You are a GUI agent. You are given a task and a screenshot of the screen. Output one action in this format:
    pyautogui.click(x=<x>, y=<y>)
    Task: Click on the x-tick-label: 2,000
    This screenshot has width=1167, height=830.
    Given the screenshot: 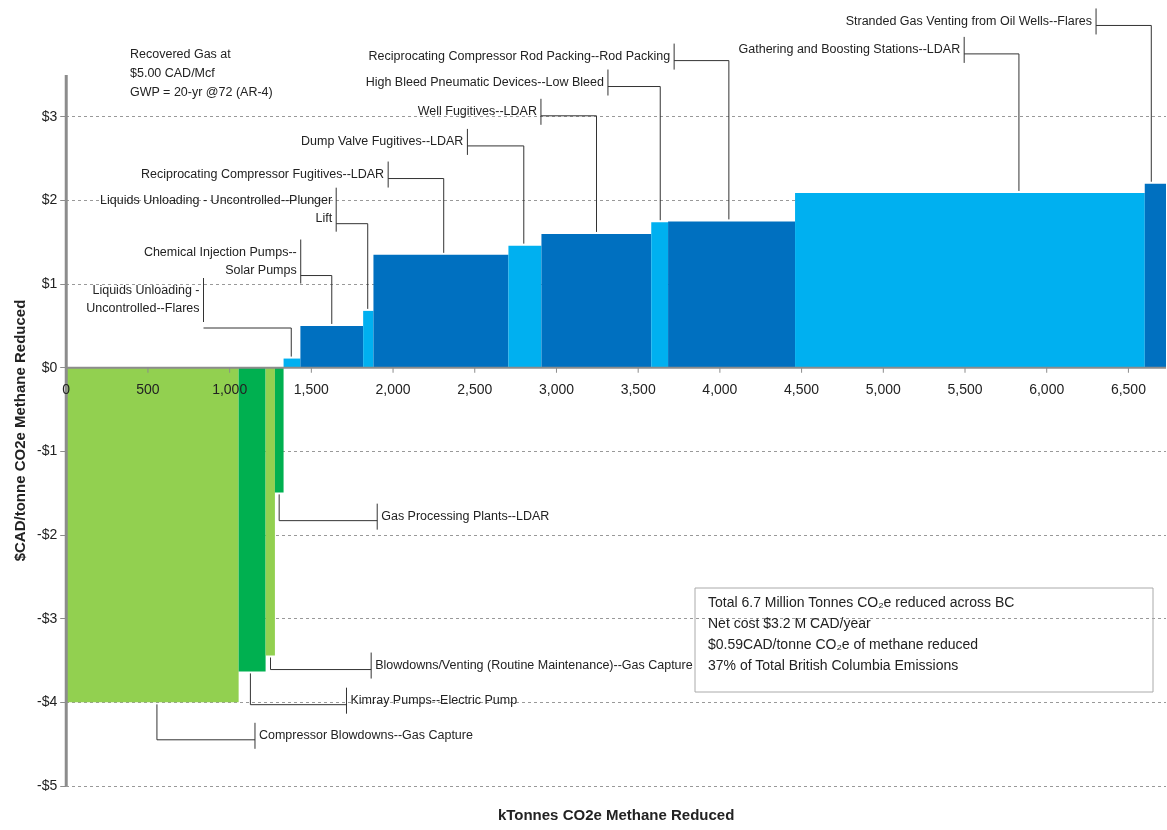 What is the action you would take?
    pyautogui.click(x=393, y=388)
    